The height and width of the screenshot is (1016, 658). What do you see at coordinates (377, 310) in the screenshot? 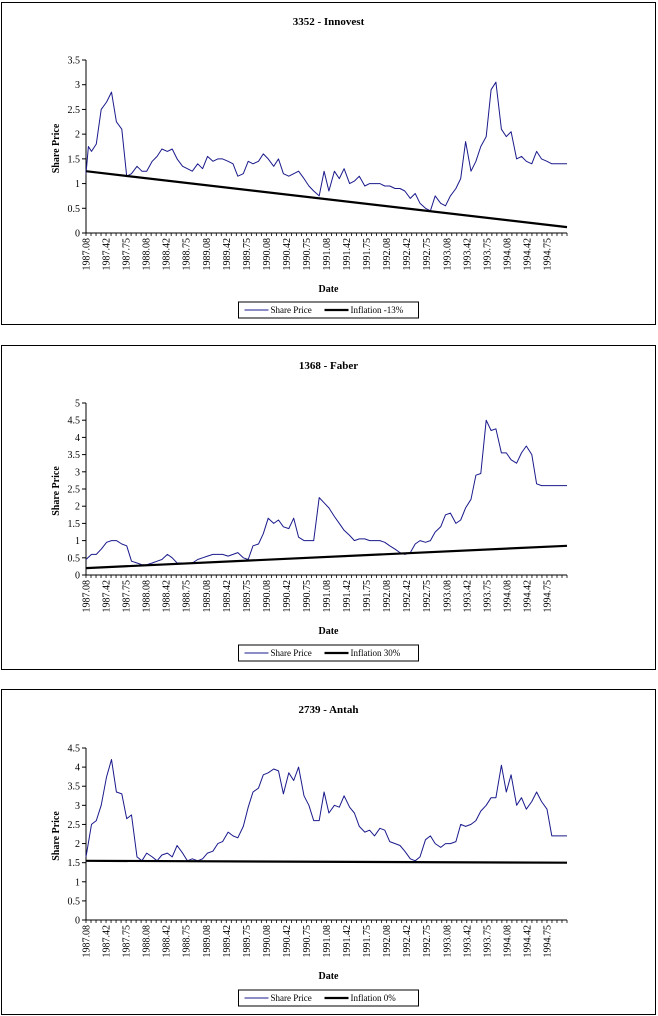
I see `legend-label-inflation-13: Inflation -13%` at bounding box center [377, 310].